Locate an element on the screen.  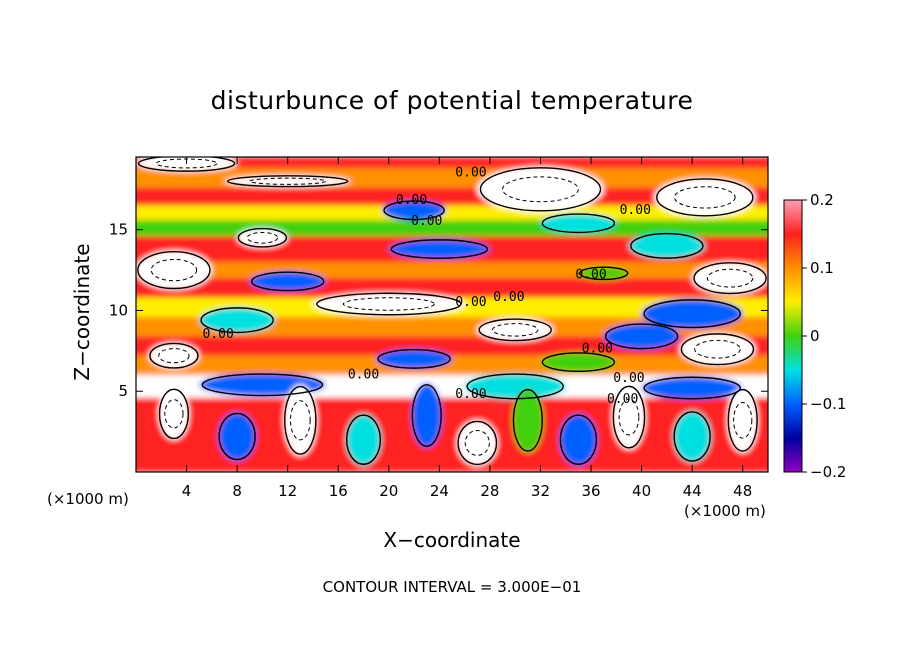
colorbar-tick-label: 0 is located at coordinates (815, 336).